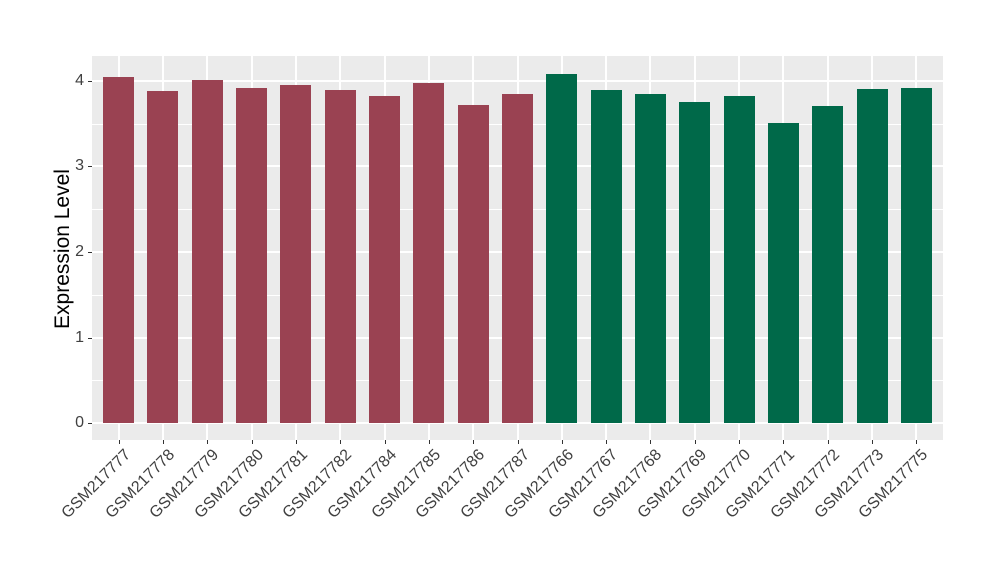 Image resolution: width=1000 pixels, height=580 pixels. I want to click on bar-GSM217779, so click(207, 251).